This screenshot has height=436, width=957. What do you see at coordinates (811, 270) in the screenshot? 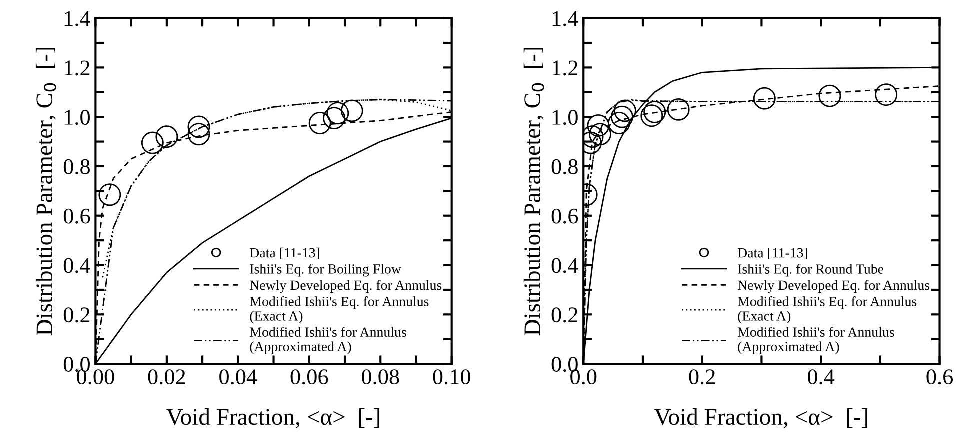
I see `legend-label: Ishii's Eq. for Round Tube` at bounding box center [811, 270].